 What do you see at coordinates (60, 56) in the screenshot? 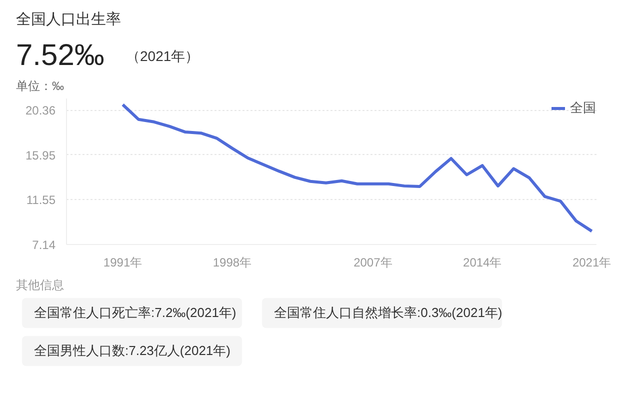
I see `text: 7.52‰` at bounding box center [60, 56].